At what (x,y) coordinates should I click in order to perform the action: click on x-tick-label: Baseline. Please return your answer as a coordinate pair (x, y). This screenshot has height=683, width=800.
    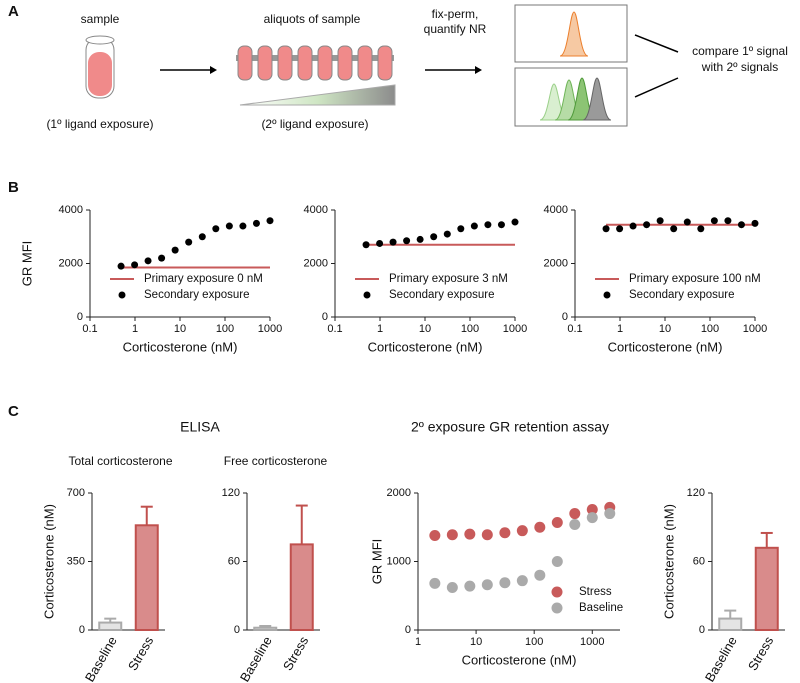
    Looking at the image, I should click on (101, 658).